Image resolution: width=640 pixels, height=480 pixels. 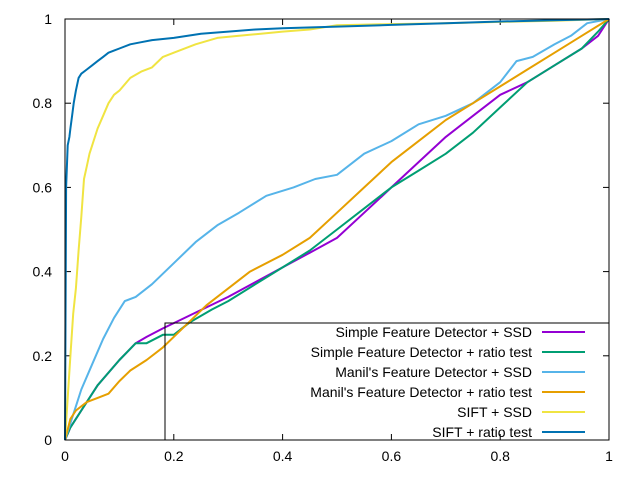 What do you see at coordinates (65, 456) in the screenshot?
I see `x-tick-label: 0` at bounding box center [65, 456].